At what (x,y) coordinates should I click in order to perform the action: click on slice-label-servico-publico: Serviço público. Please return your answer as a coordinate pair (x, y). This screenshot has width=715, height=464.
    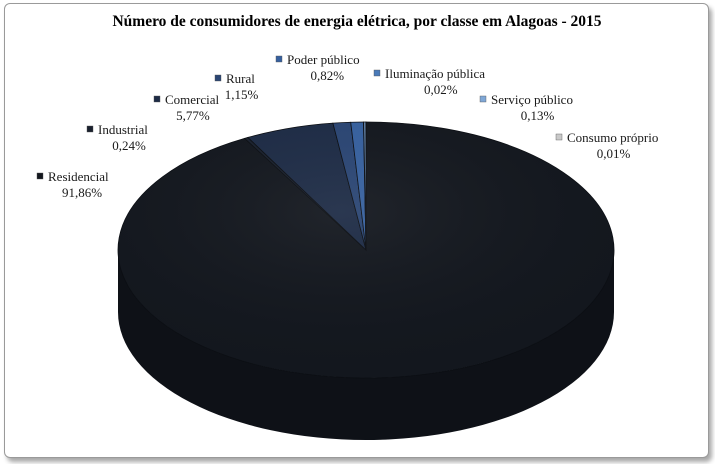
    Looking at the image, I should click on (532, 99).